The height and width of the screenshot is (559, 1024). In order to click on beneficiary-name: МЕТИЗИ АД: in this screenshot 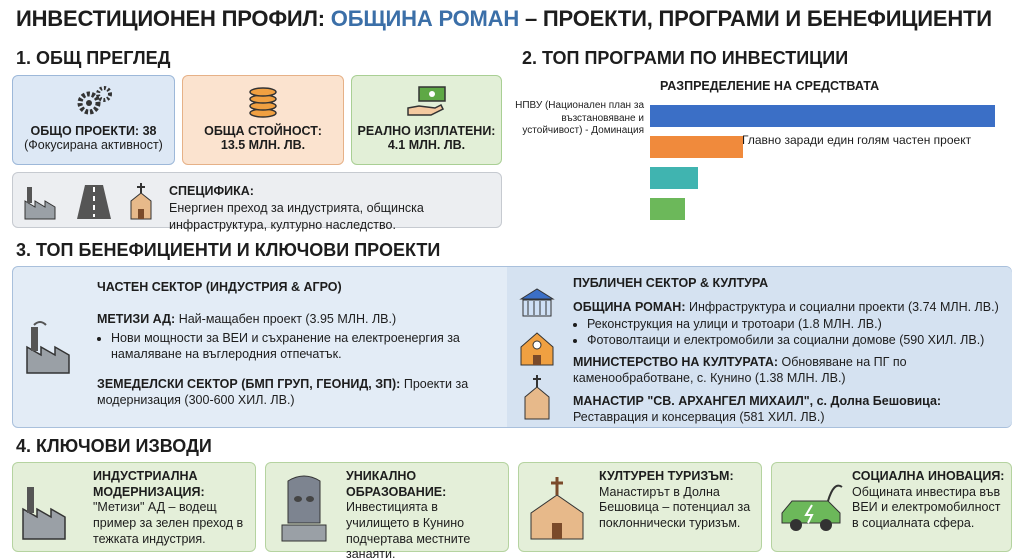, I will do `click(136, 319)`.